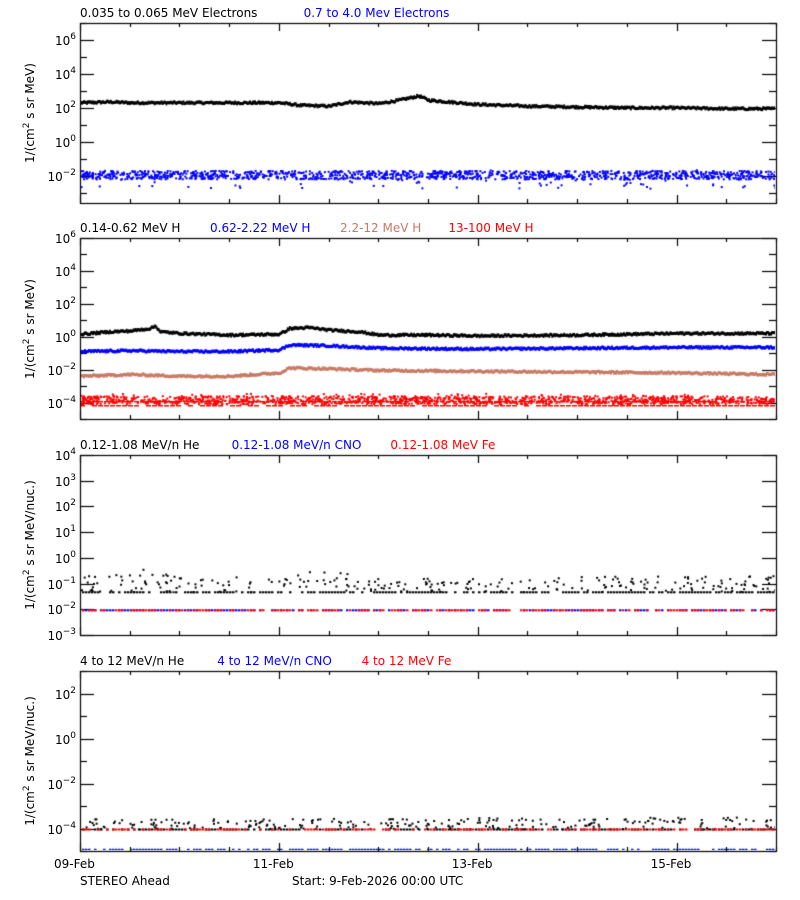 The image size is (800, 900). Describe the element at coordinates (65, 532) in the screenshot. I see `y-tick-label: 10¹` at that location.